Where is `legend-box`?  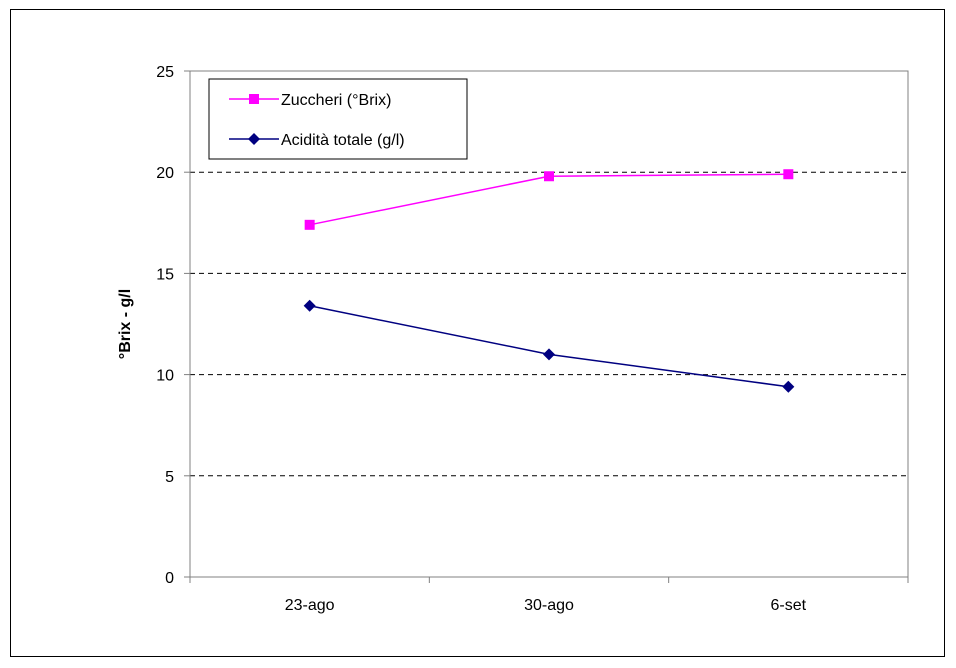
legend-box is located at coordinates (338, 119).